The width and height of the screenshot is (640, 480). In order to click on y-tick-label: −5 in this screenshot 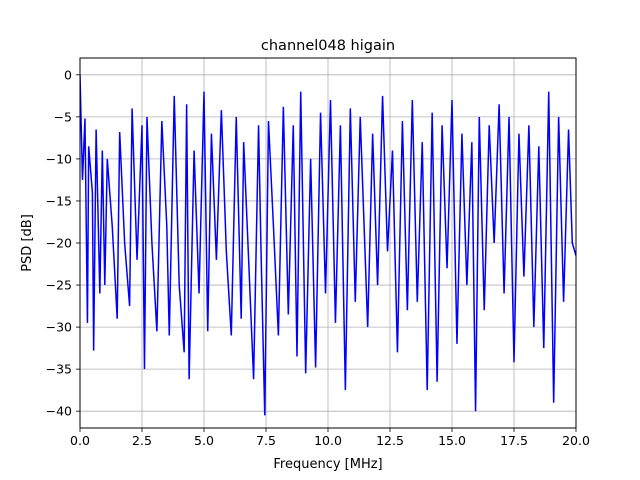, I will do `click(63, 116)`.